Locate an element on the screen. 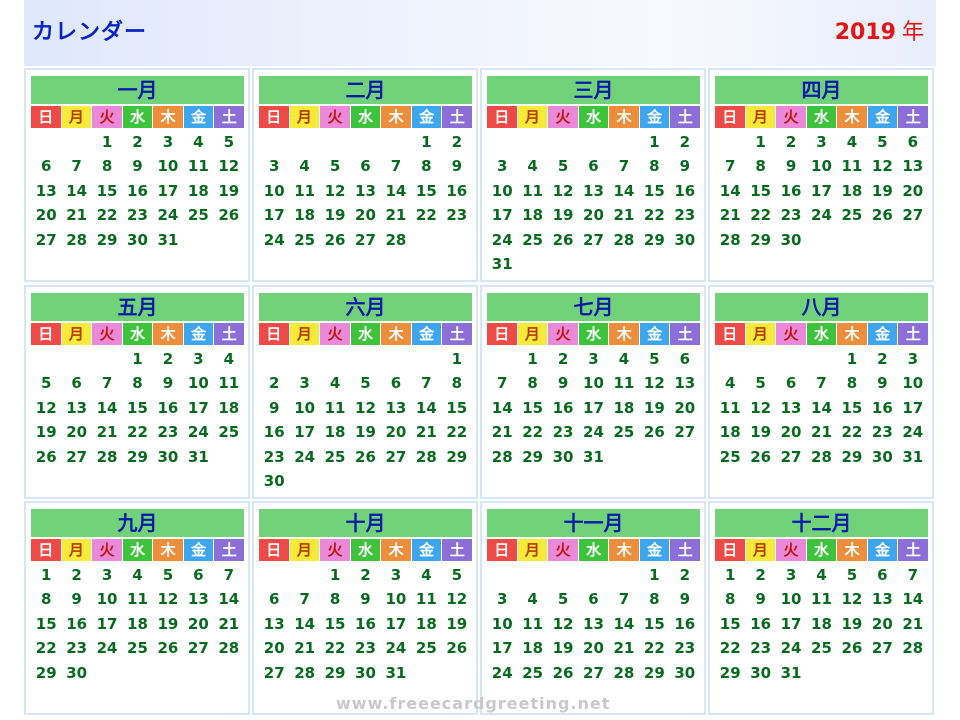  day-cell: 28 is located at coordinates (821, 456).